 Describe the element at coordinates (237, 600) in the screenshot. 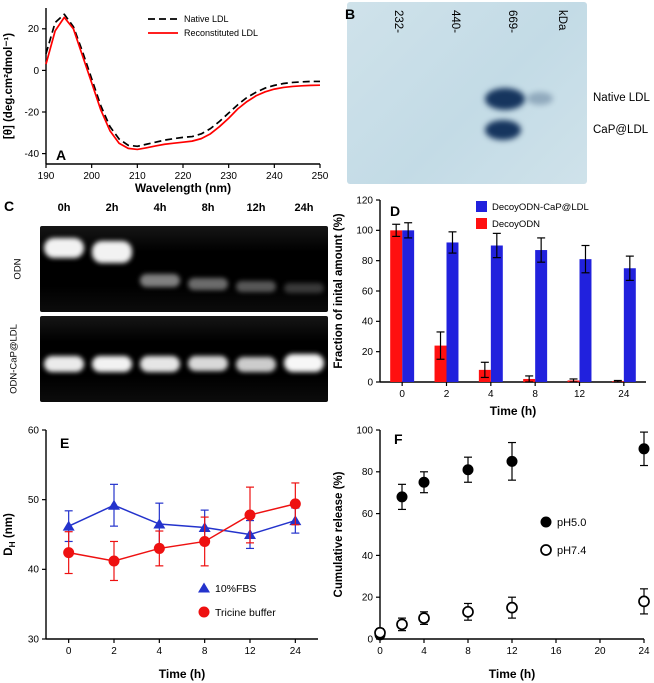

I see `legend: 10%FBS Tricine buffer` at that location.